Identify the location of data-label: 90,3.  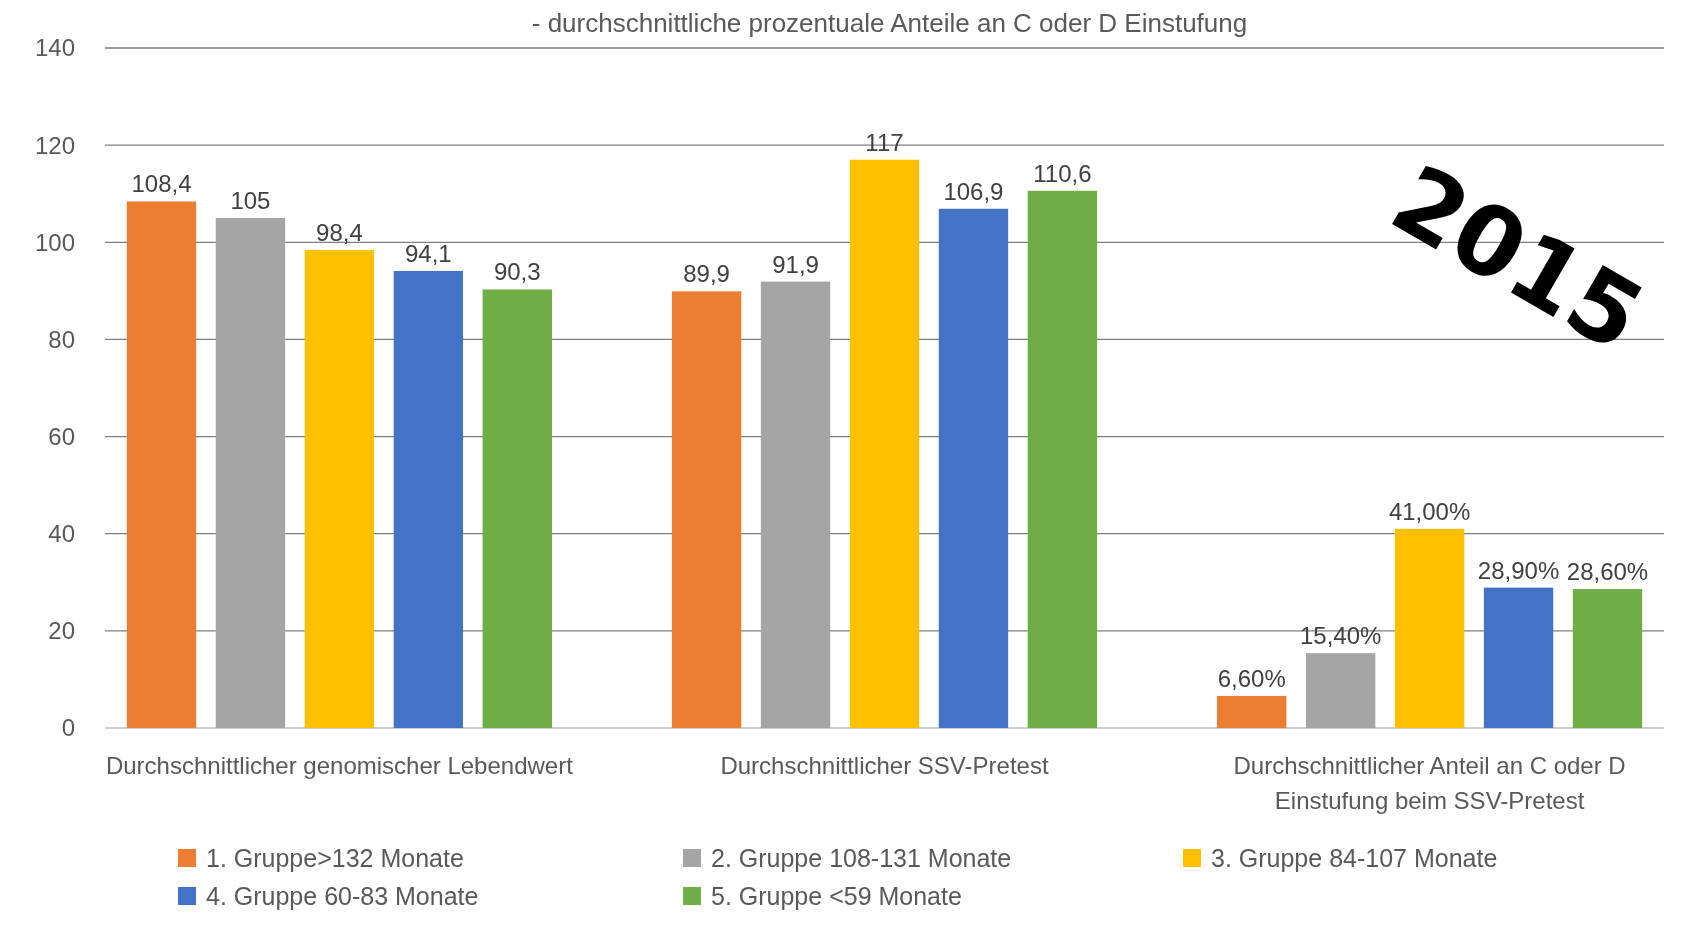
(517, 272).